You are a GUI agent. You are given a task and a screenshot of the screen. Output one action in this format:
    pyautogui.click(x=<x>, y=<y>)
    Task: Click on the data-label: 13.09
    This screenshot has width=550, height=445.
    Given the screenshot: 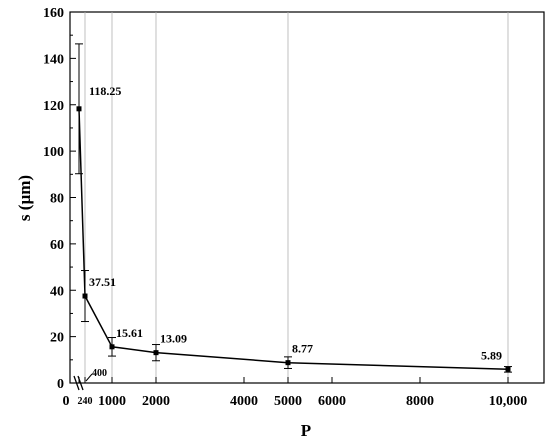 What is the action you would take?
    pyautogui.click(x=173, y=339)
    